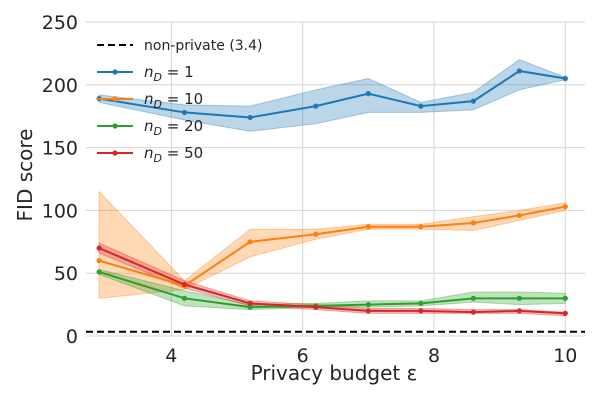 This screenshot has height=400, width=600. I want to click on legend-label: nD = 10, so click(173, 100).